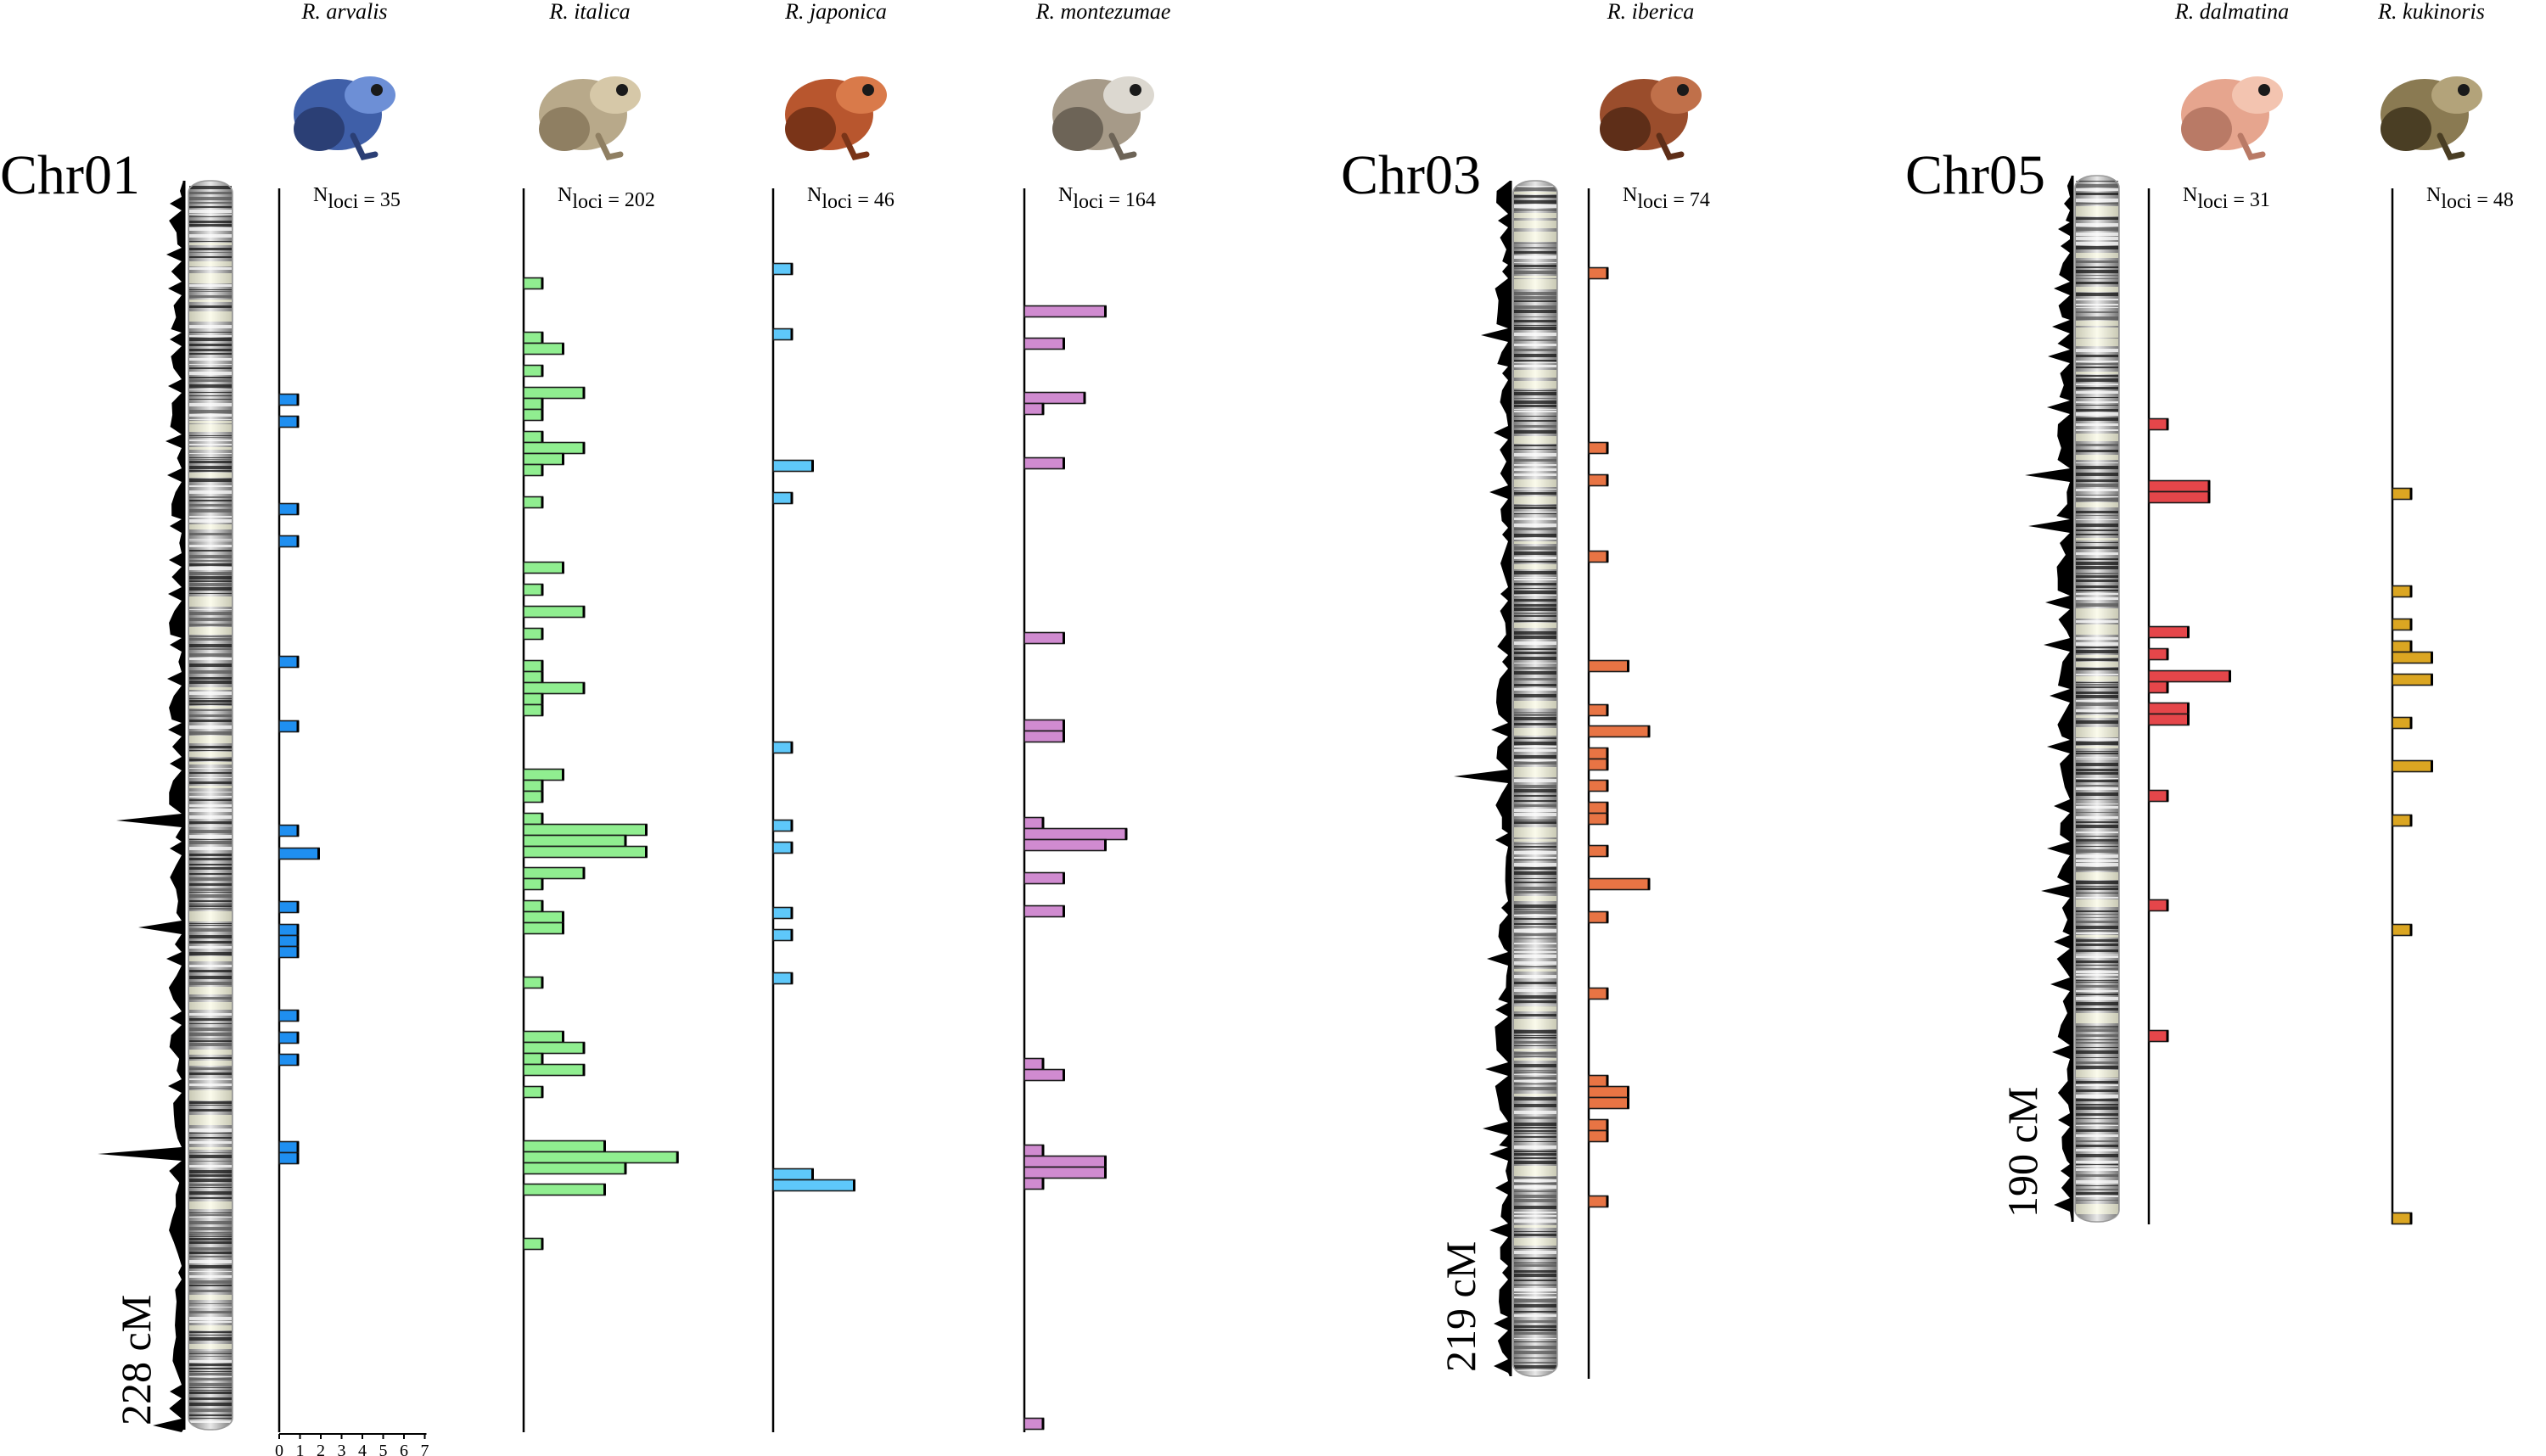 This screenshot has width=2546, height=1456. What do you see at coordinates (352, 728) in the screenshot?
I see `species-column-arvalis: R. arvalis Nloci = 35 0 1 2 3 4 5 6 7` at bounding box center [352, 728].